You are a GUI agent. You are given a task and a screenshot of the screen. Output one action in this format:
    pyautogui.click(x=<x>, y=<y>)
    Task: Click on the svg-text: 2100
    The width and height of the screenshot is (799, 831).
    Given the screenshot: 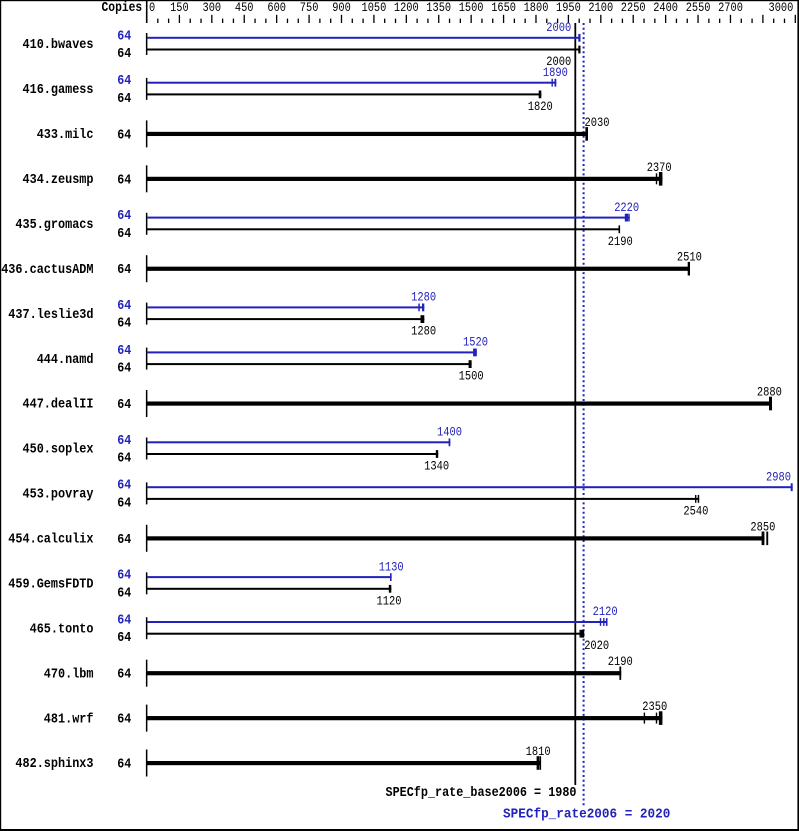 What is the action you would take?
    pyautogui.click(x=600, y=8)
    